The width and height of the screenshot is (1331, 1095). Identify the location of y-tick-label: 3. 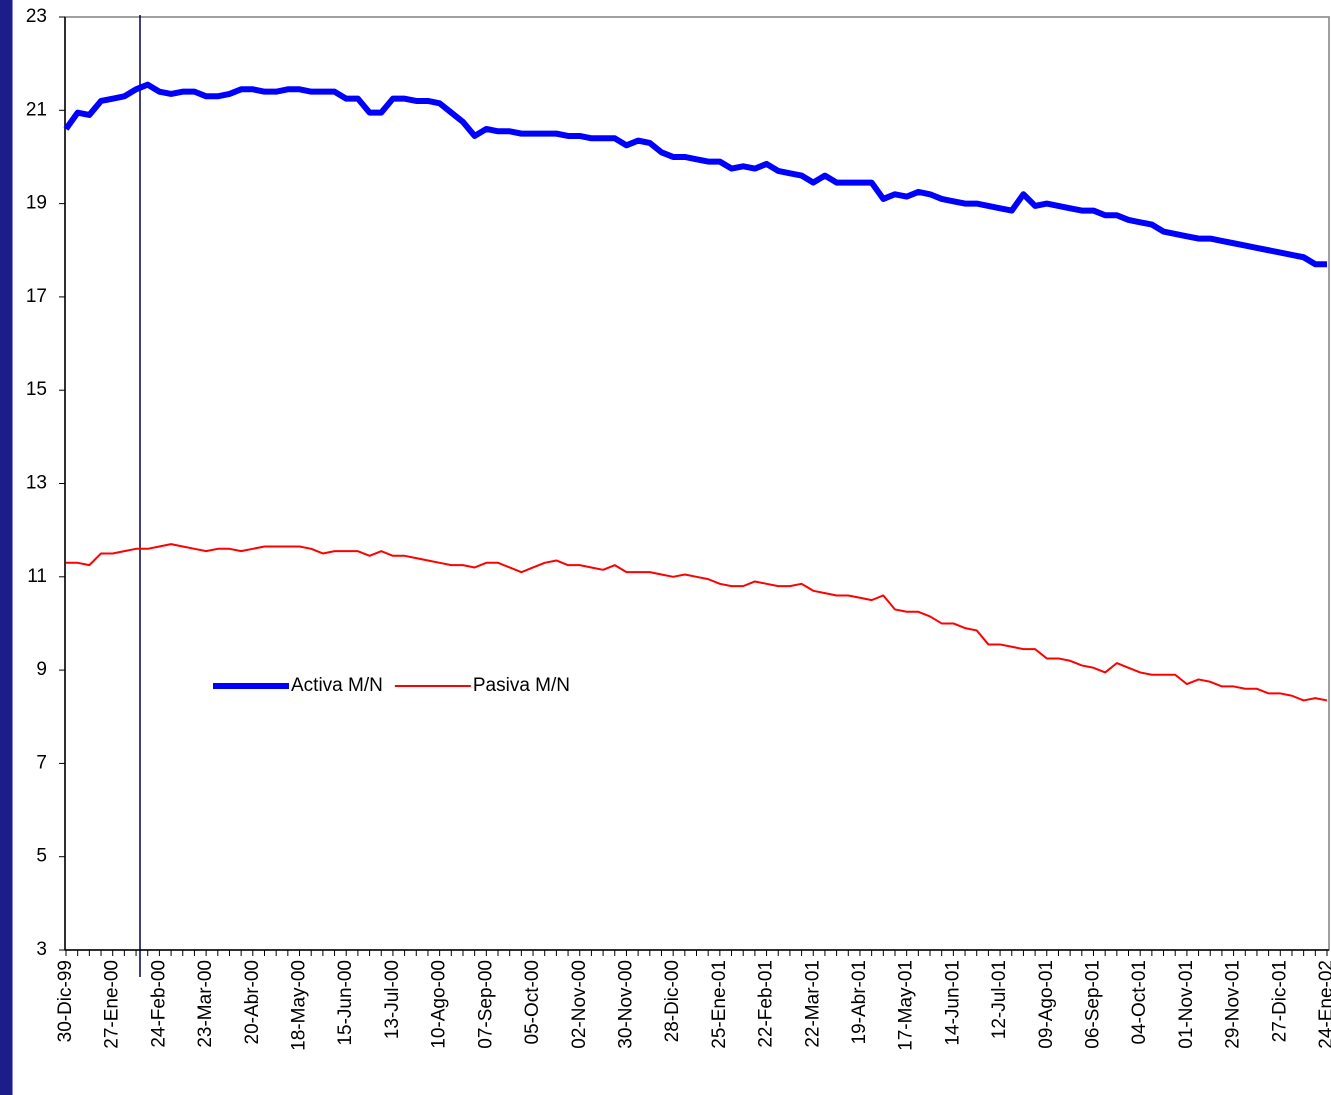
(41, 949).